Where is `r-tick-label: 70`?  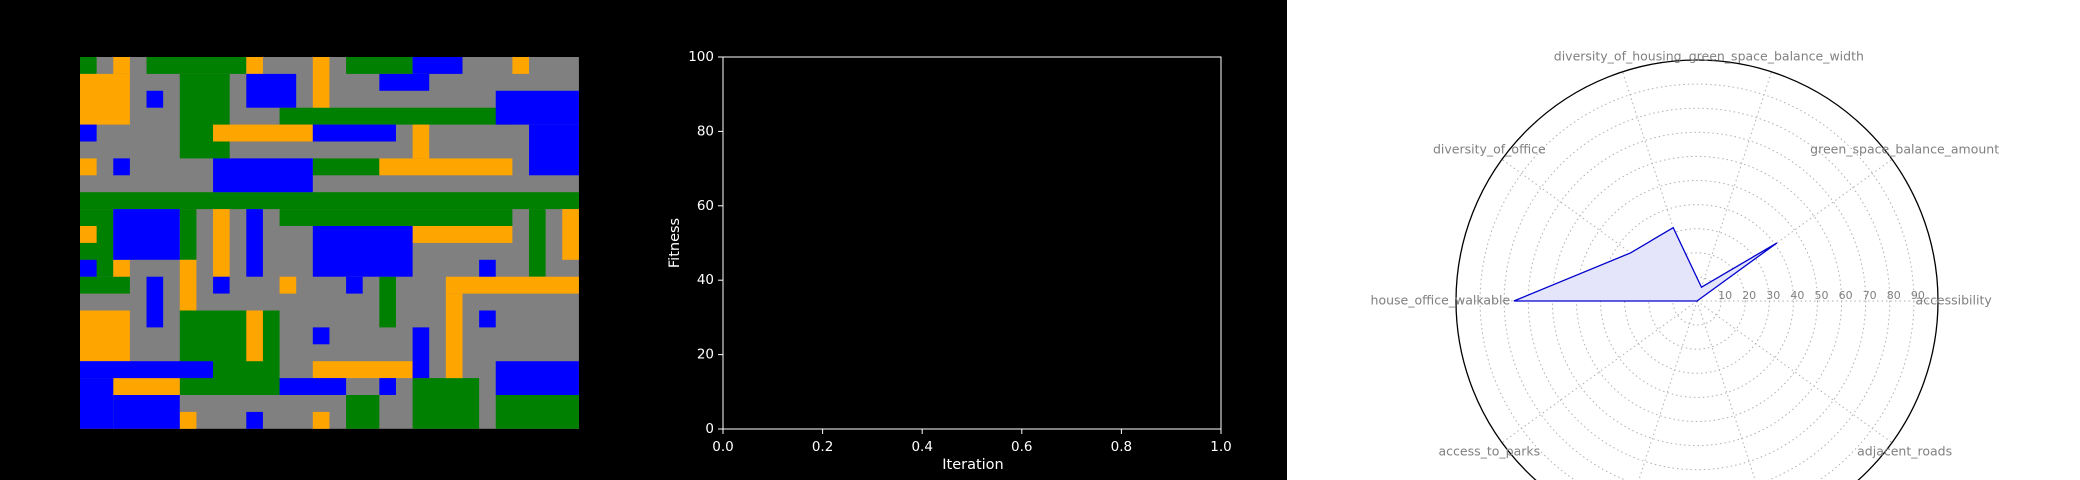 r-tick-label: 70 is located at coordinates (1870, 295).